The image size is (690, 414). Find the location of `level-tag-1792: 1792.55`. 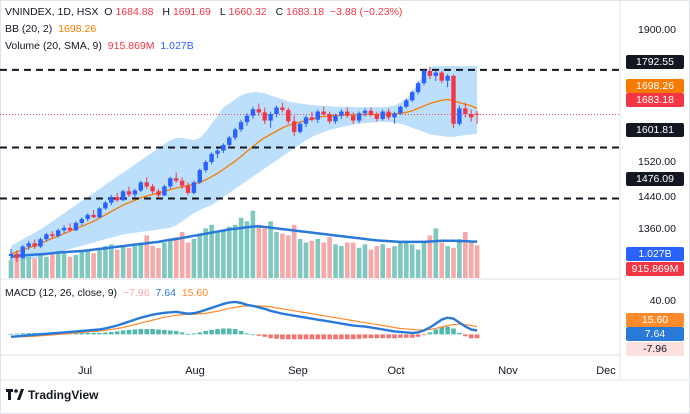

level-tag-1792: 1792.55 is located at coordinates (655, 62).